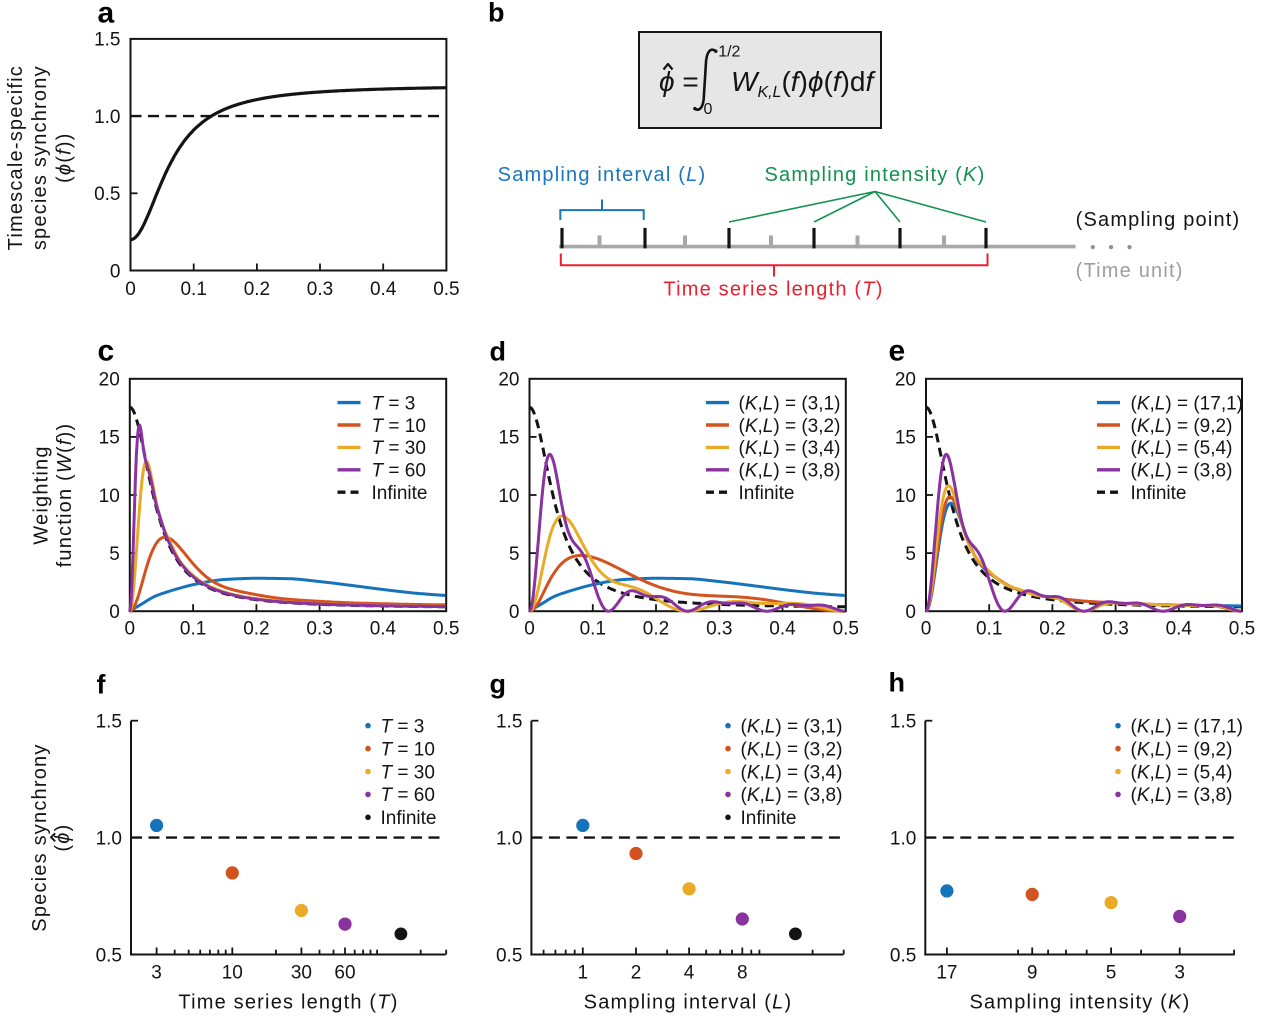  What do you see at coordinates (689, 972) in the screenshot?
I see `svg-text: 4` at bounding box center [689, 972].